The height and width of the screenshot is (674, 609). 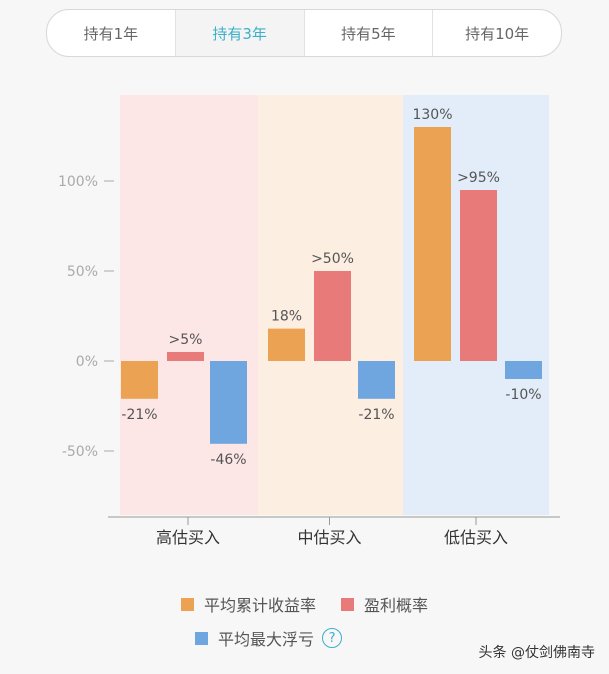 What do you see at coordinates (266, 639) in the screenshot?
I see `legend-label: 平均最大浮亏` at bounding box center [266, 639].